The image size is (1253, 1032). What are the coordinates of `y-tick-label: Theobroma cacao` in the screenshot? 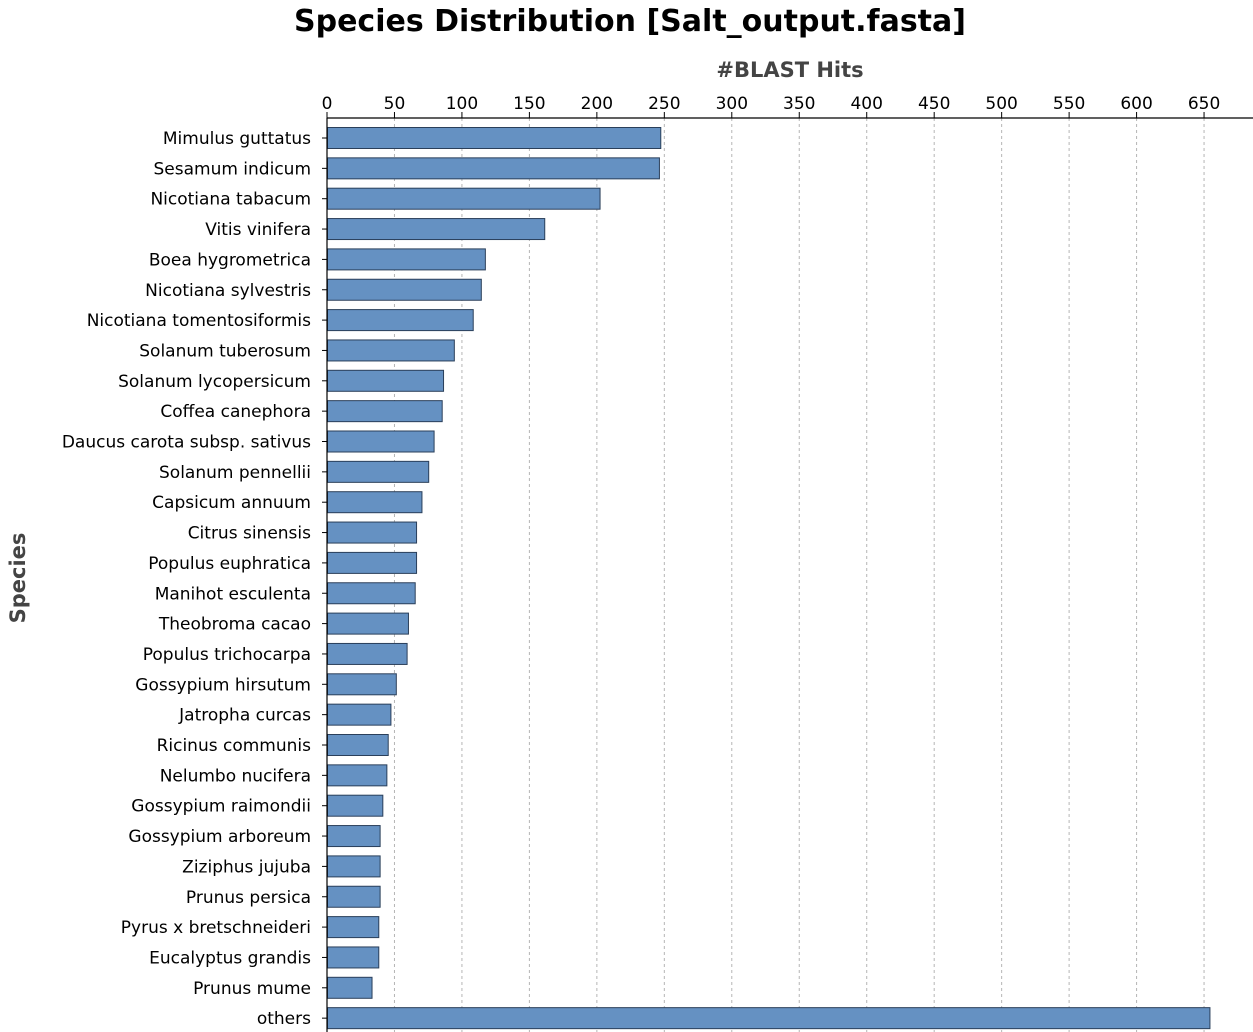 It's located at (234, 625).